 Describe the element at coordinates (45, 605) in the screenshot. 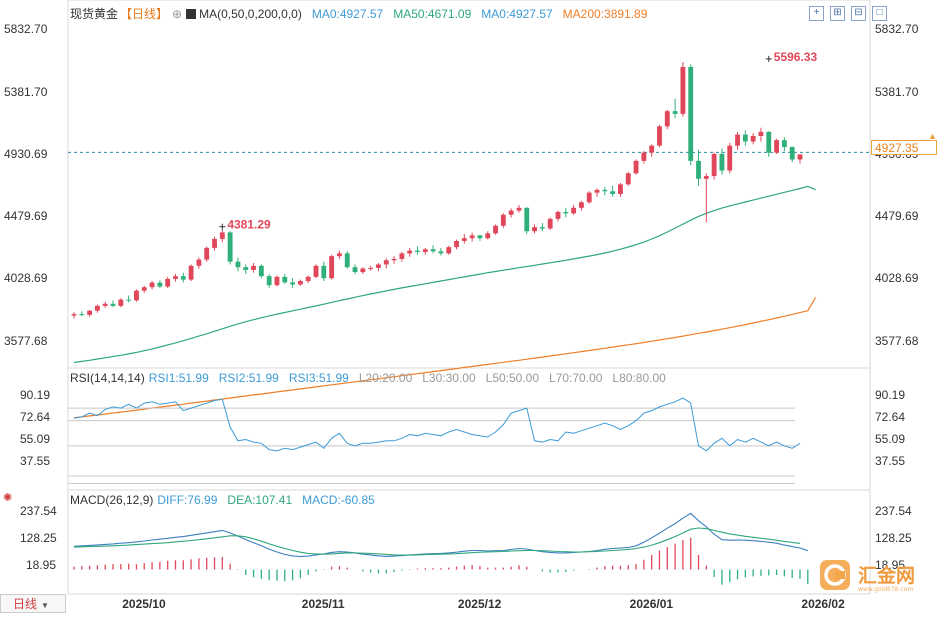

I see `dropdown-arrow-icon: ▼` at that location.